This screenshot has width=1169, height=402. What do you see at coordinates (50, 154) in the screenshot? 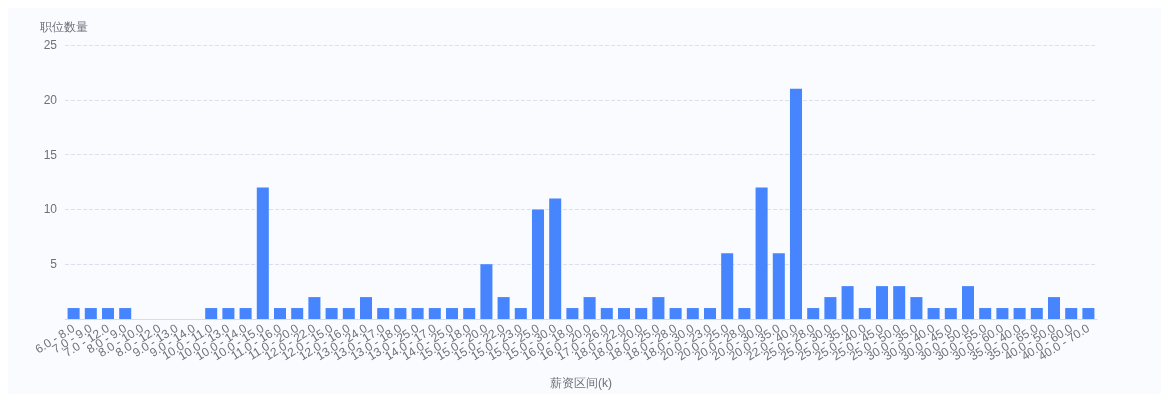
I see `y-tick-label: 15` at bounding box center [50, 154].